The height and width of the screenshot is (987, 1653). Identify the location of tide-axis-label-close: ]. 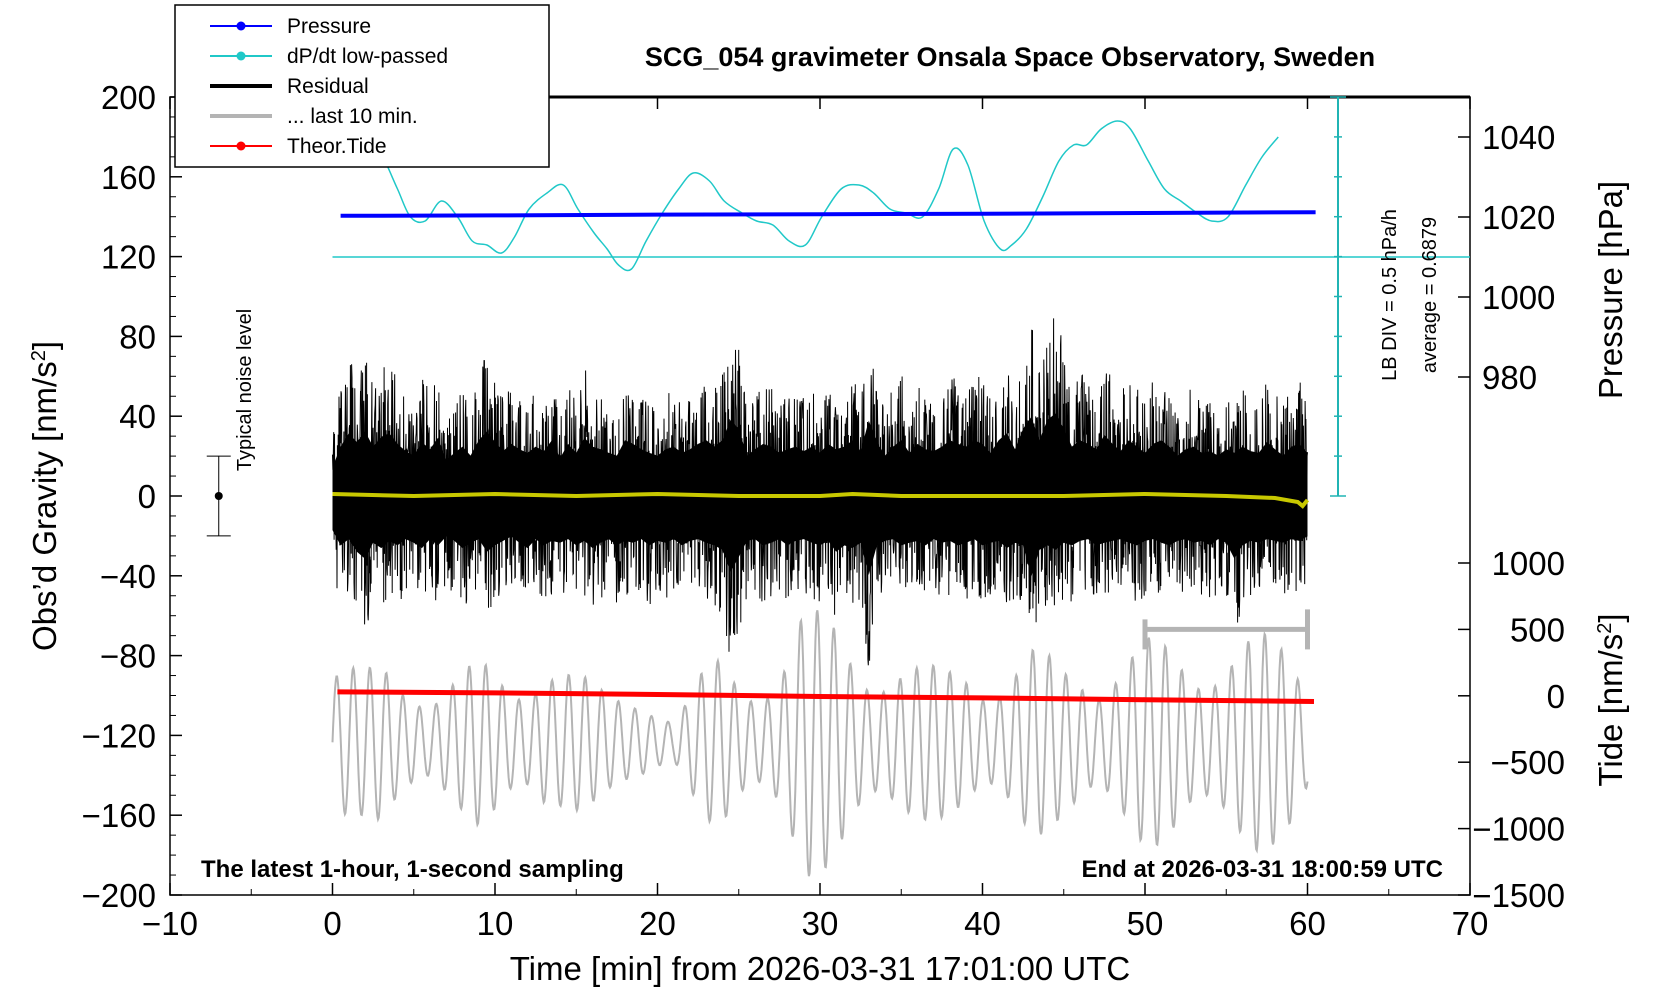
(1610, 617).